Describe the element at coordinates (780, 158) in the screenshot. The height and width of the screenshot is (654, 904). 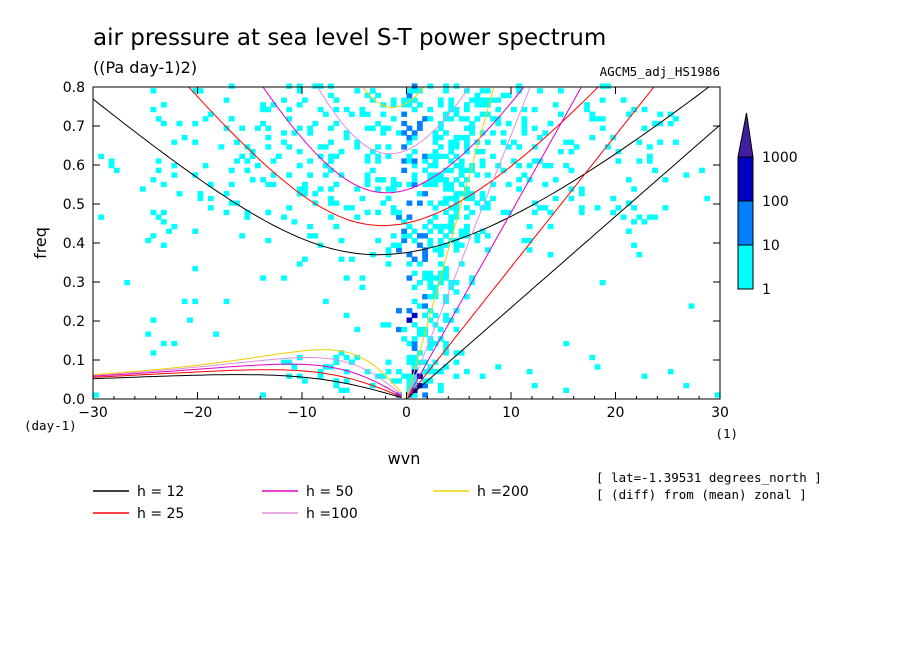
I see `colorbar-label: 1000` at that location.